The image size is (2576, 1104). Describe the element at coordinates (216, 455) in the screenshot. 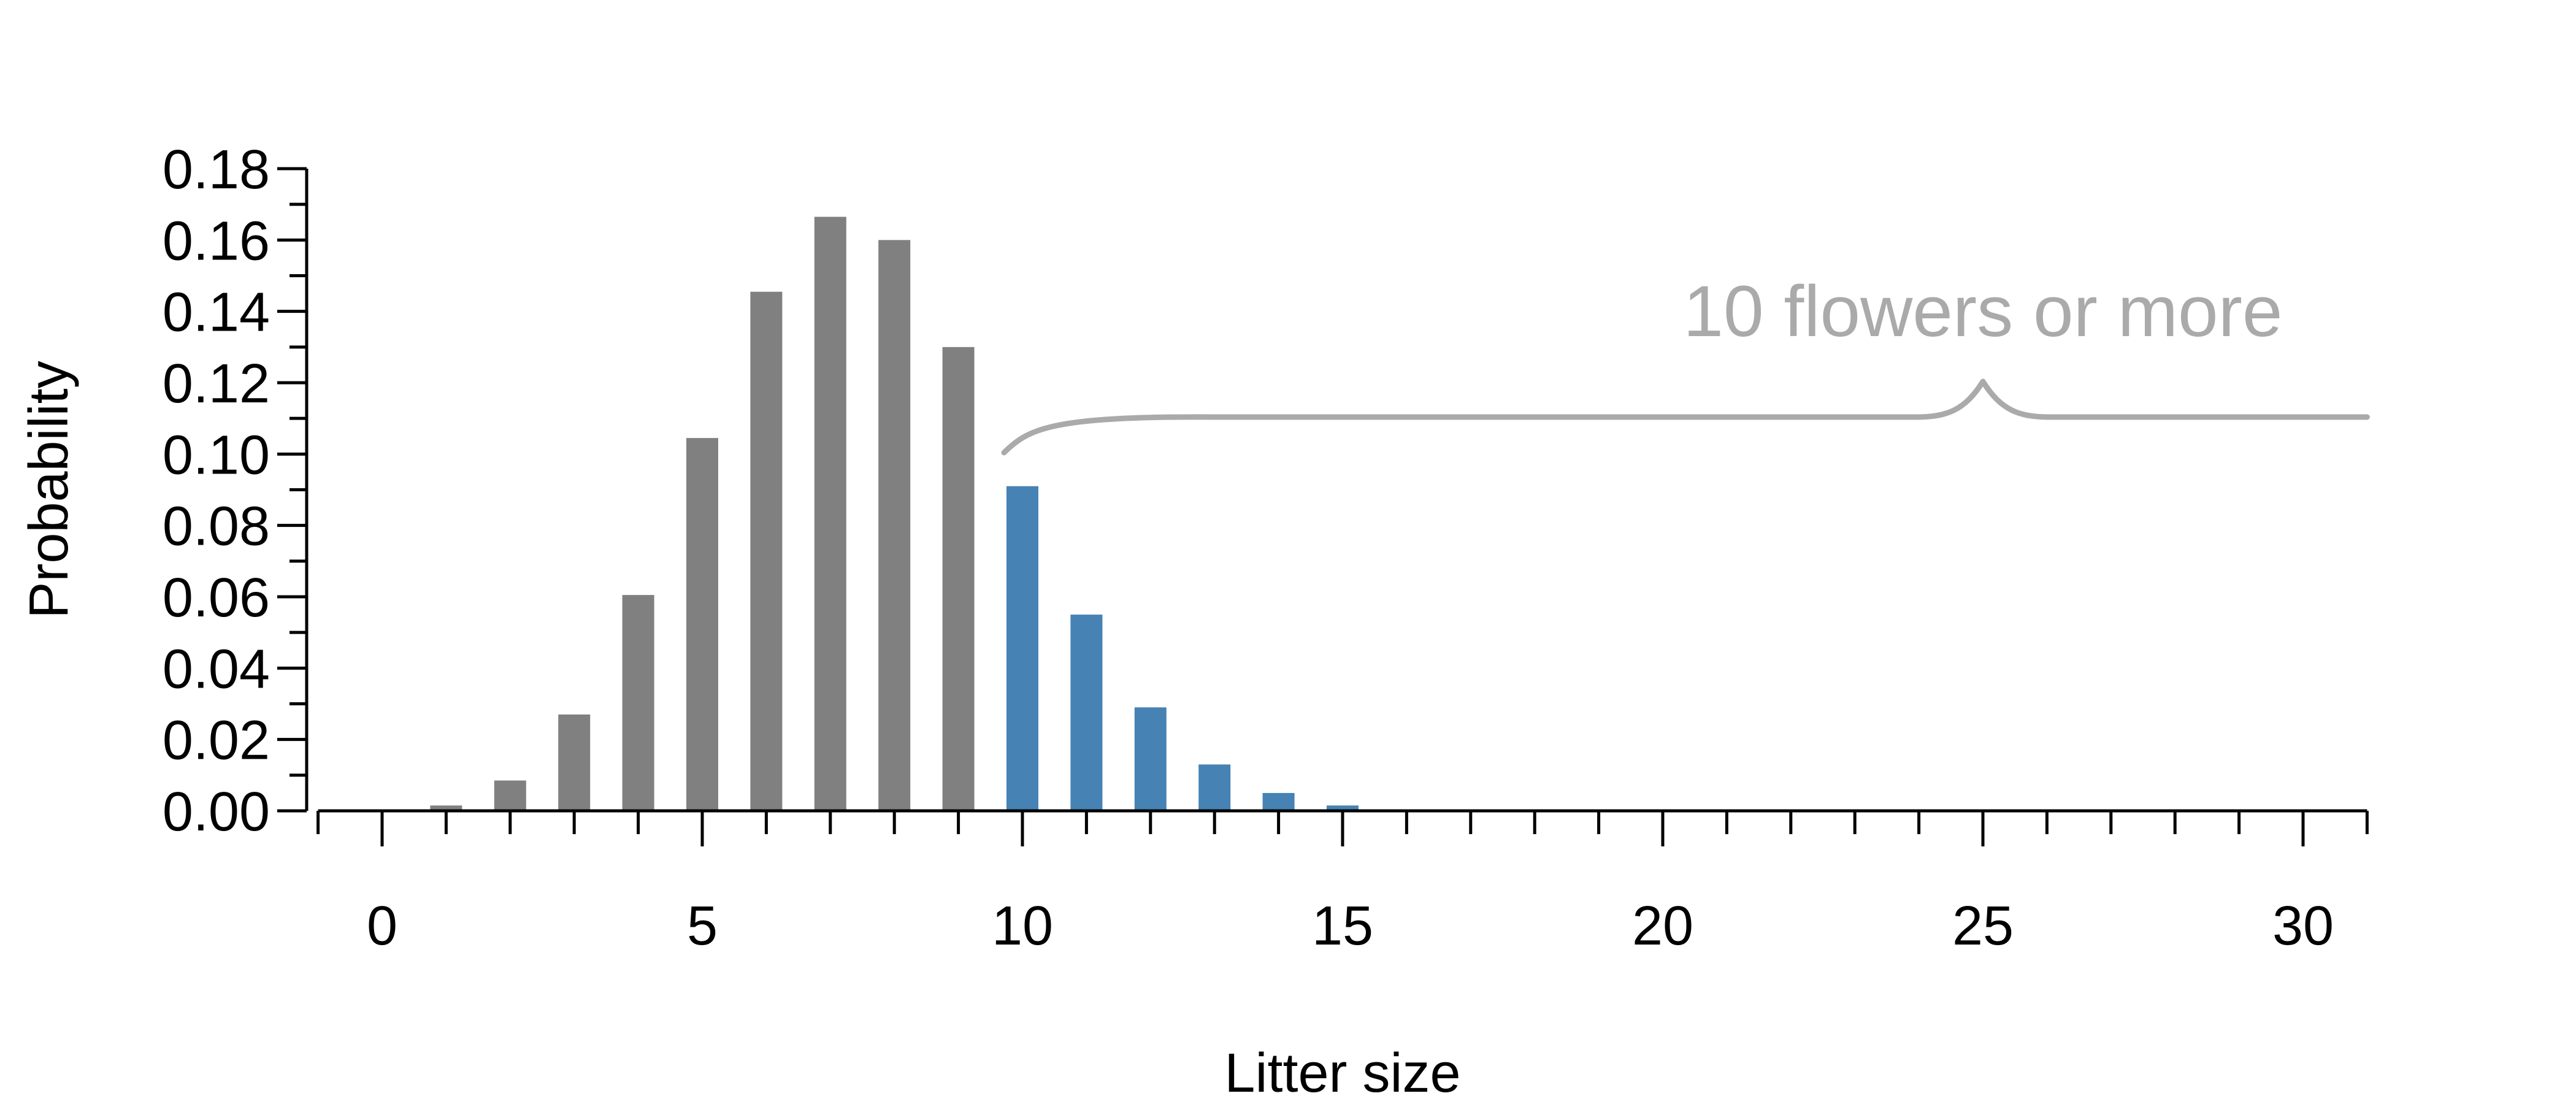

I see `y-tick-label: 0.10` at that location.